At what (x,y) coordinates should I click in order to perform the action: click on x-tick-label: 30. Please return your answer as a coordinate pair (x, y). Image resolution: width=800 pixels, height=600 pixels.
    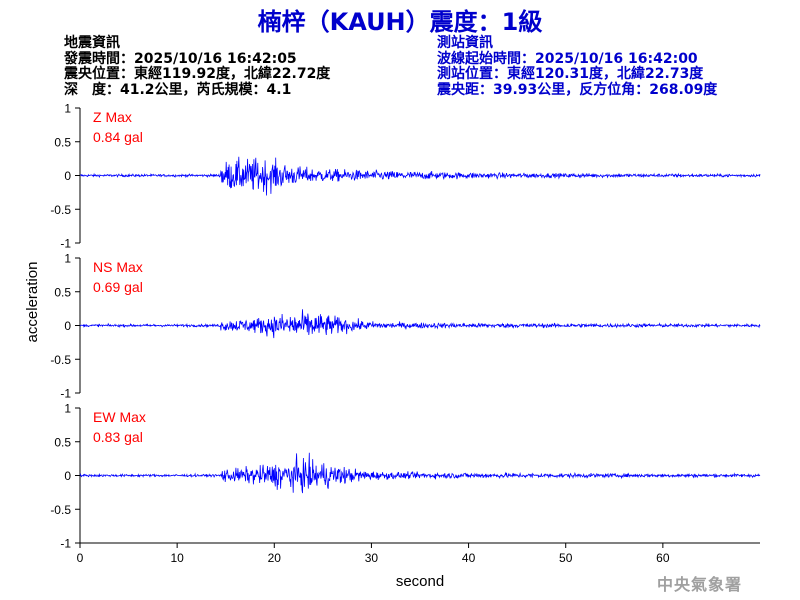
    Looking at the image, I should click on (372, 558).